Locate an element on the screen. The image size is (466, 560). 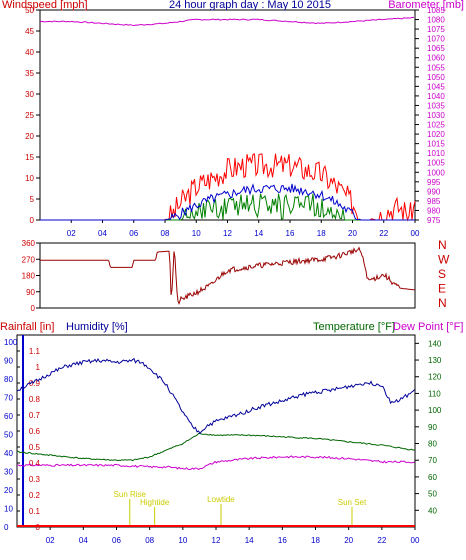
rain-y-tick-label: 0.2 is located at coordinates (35, 495).